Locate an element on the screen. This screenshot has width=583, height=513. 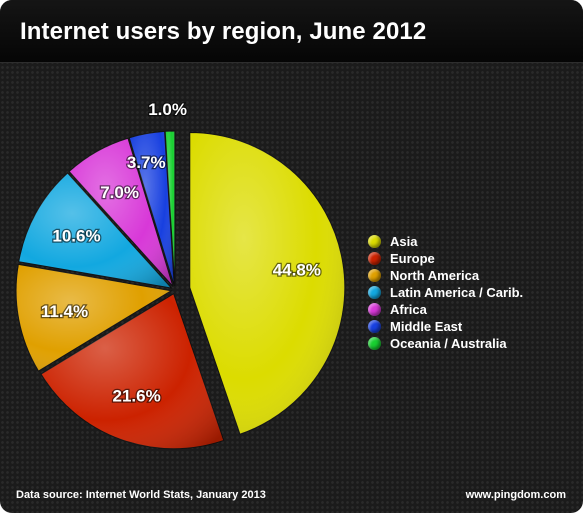
pie-slice-shading-middle-east is located at coordinates (152, 209).